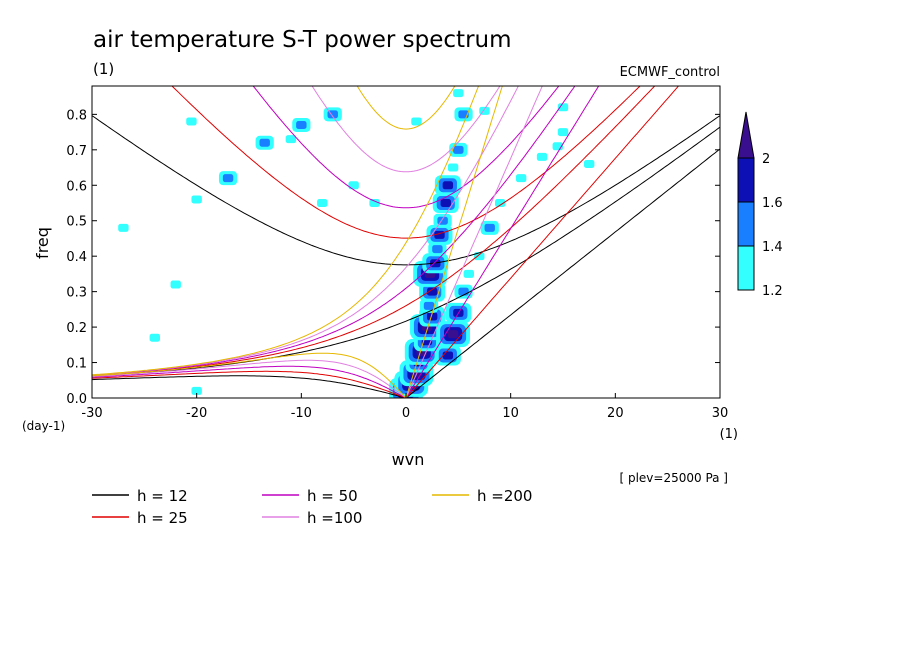 This screenshot has height=654, width=904. What do you see at coordinates (772, 203) in the screenshot?
I see `colorbar-label: 1.6` at bounding box center [772, 203].